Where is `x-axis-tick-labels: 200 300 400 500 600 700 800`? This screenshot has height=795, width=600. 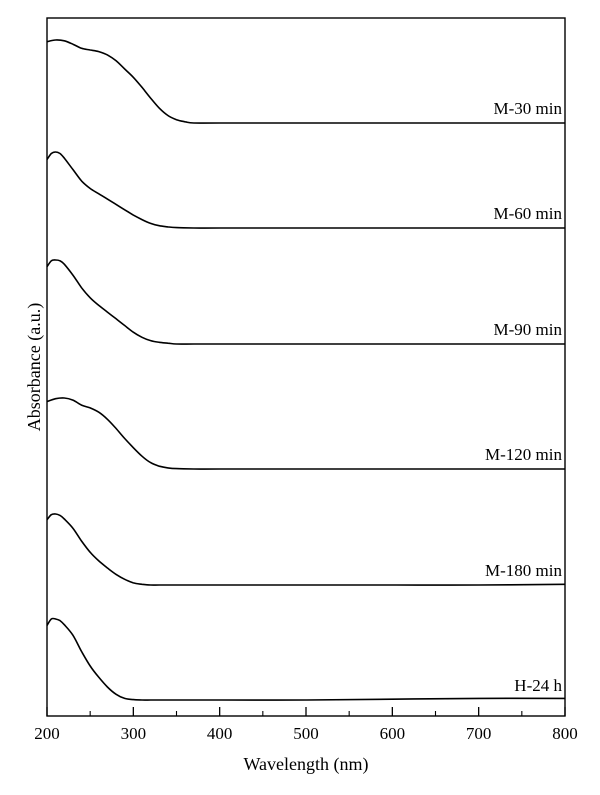
x-axis-tick-labels: 200 300 400 500 600 700 800 is located at coordinates (306, 733).